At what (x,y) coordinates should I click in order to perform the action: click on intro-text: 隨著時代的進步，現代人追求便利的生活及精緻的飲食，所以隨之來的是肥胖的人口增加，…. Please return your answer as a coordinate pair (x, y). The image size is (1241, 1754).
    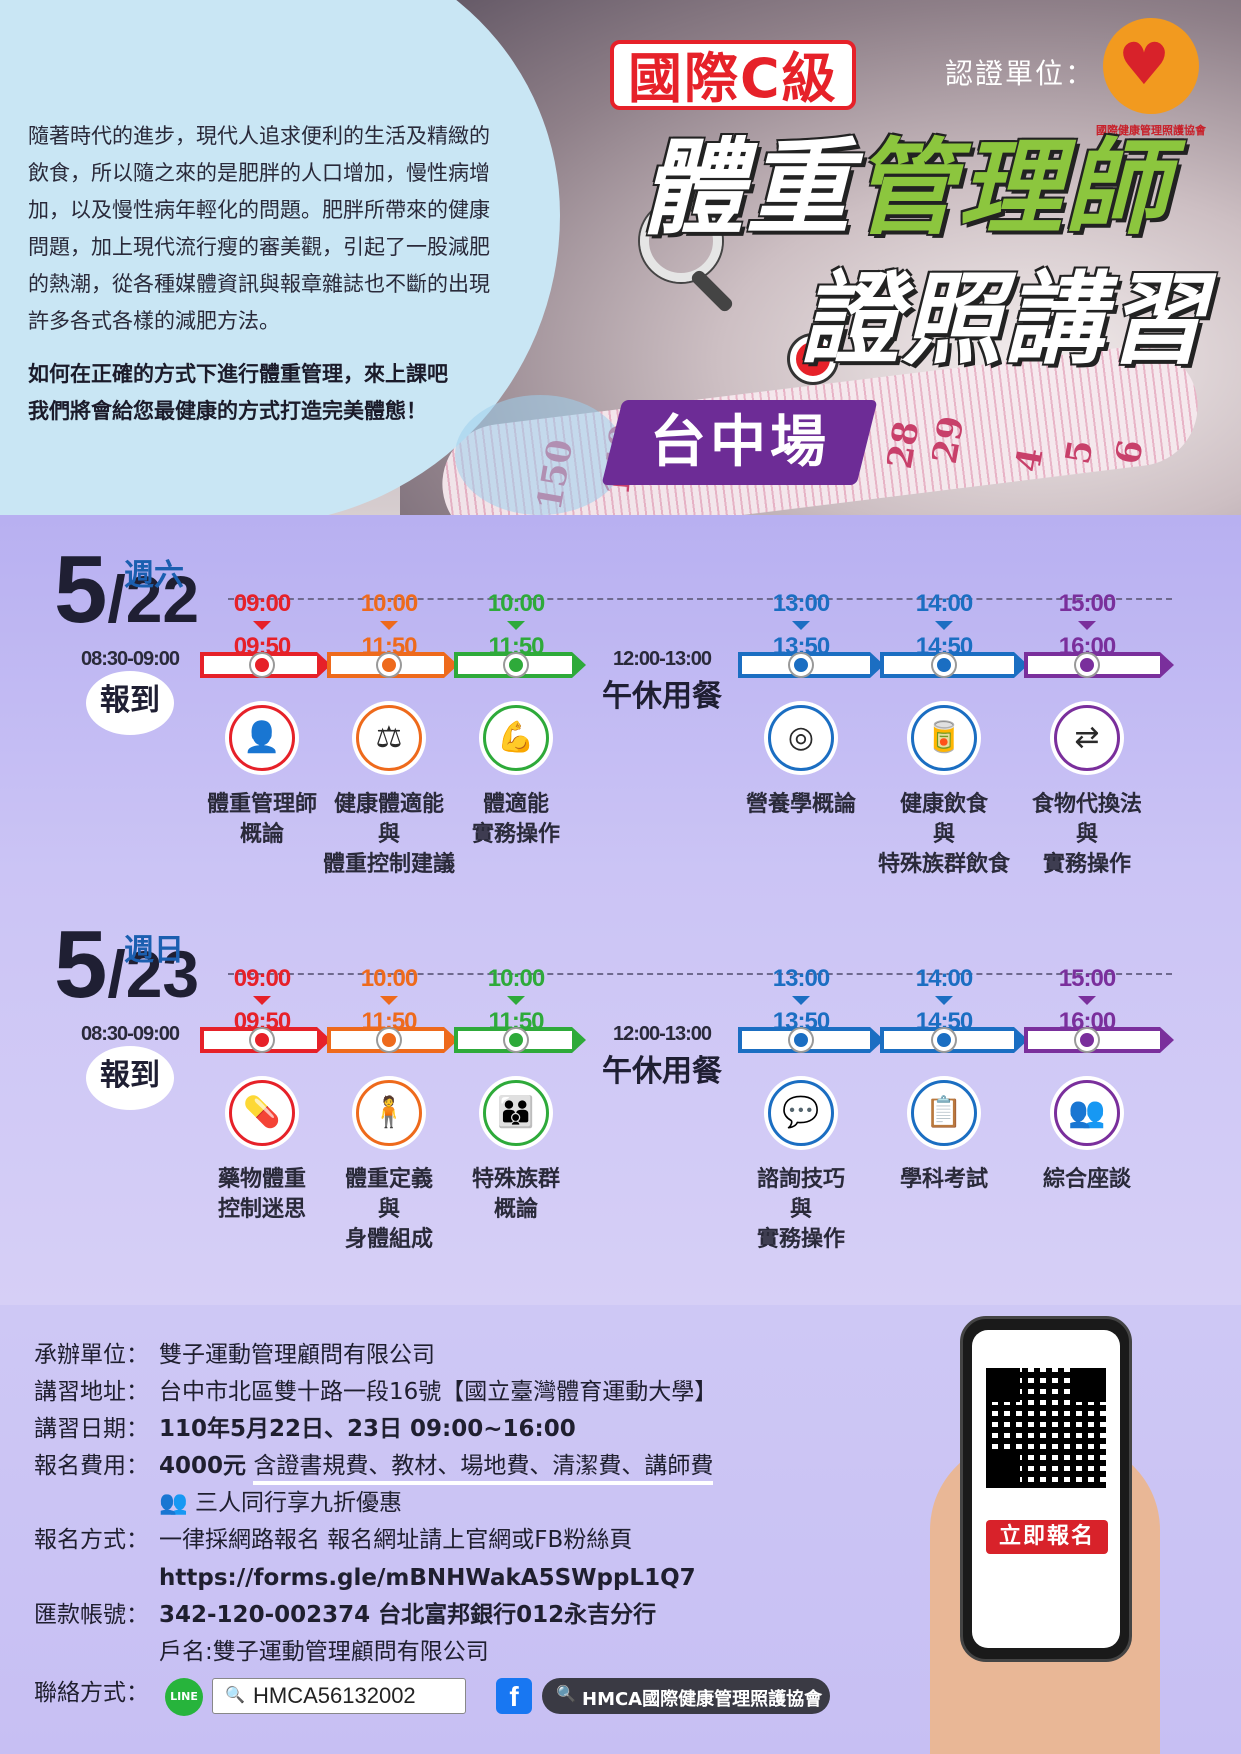
    Looking at the image, I should click on (259, 228).